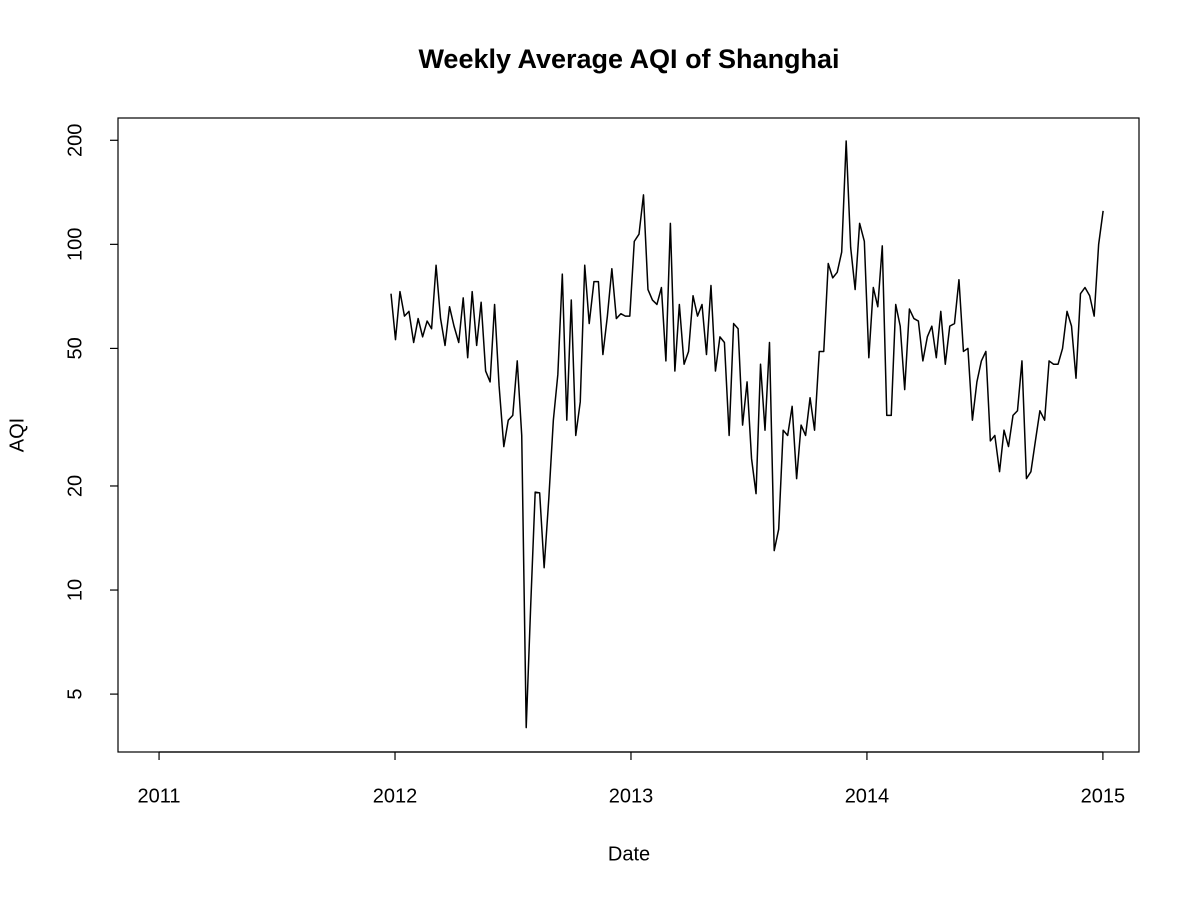 The image size is (1200, 905). What do you see at coordinates (631, 796) in the screenshot?
I see `x-tick-label: 2013` at bounding box center [631, 796].